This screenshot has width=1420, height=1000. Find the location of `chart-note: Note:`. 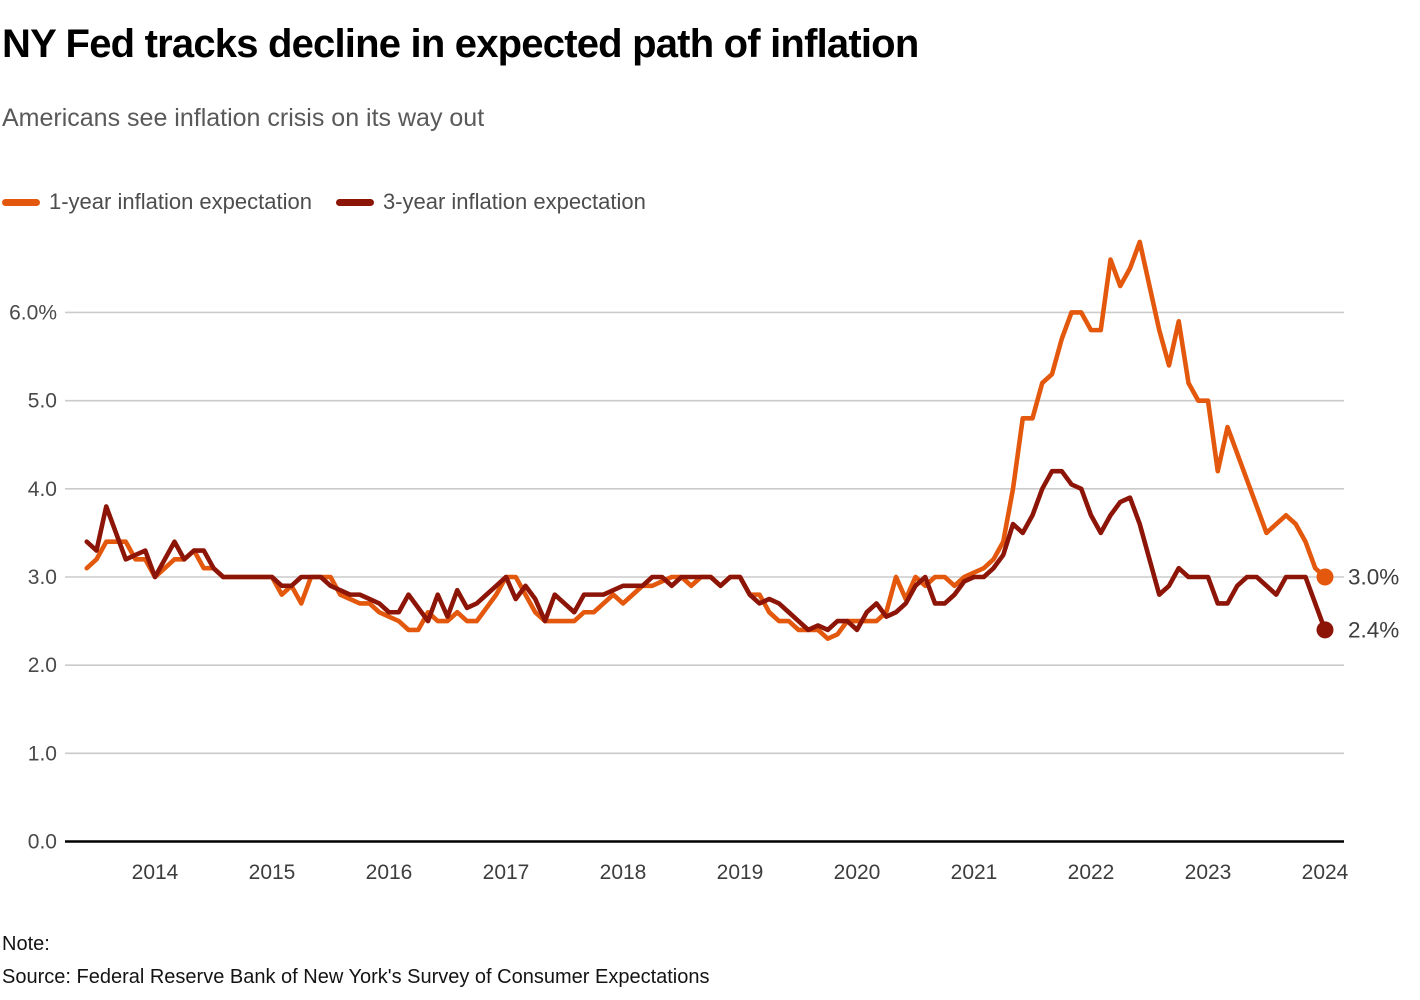

chart-note: Note: is located at coordinates (26, 944).